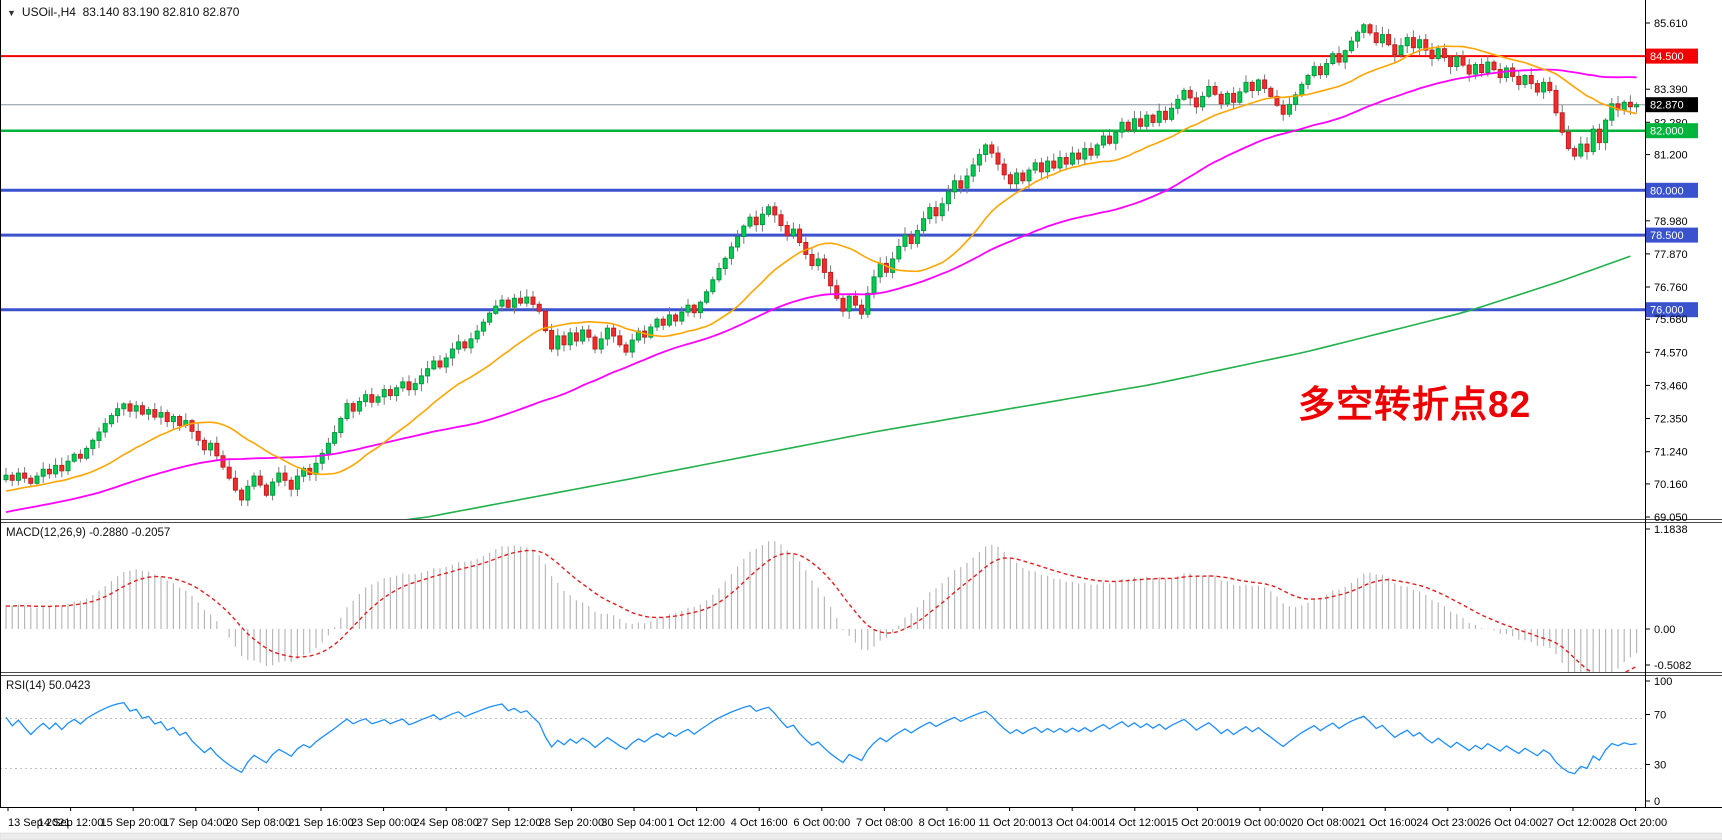  I want to click on price-tick-label: 70.160, so click(1671, 485).